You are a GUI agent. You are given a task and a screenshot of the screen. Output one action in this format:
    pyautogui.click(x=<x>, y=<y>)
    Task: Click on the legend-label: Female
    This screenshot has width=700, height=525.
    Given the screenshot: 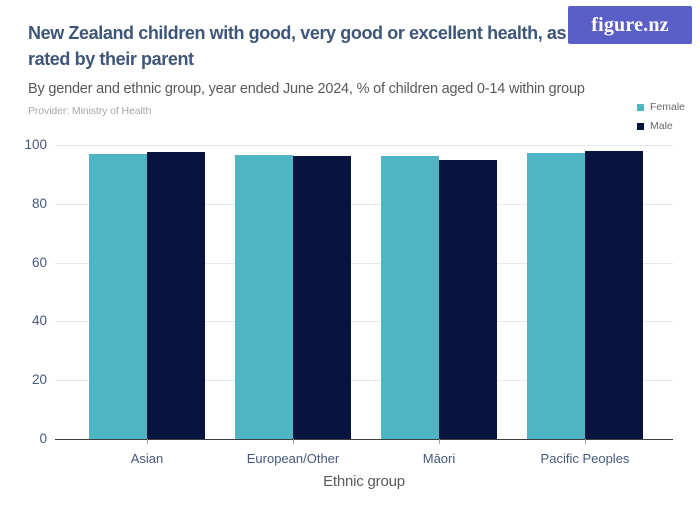 What is the action you would take?
    pyautogui.click(x=668, y=107)
    